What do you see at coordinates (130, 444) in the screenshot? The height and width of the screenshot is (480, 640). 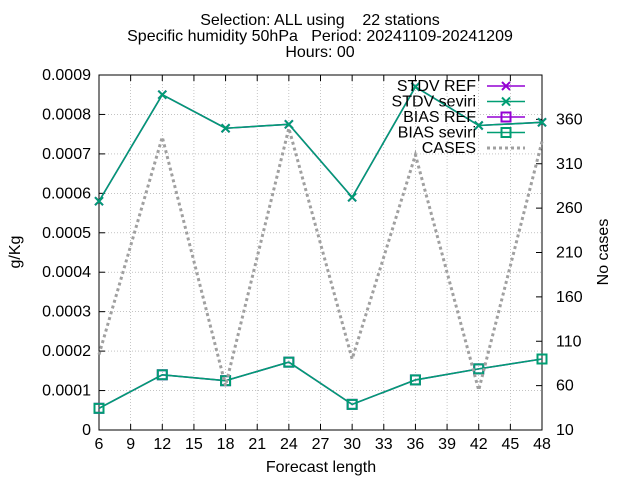 I see `x-tick-label: 9` at bounding box center [130, 444].